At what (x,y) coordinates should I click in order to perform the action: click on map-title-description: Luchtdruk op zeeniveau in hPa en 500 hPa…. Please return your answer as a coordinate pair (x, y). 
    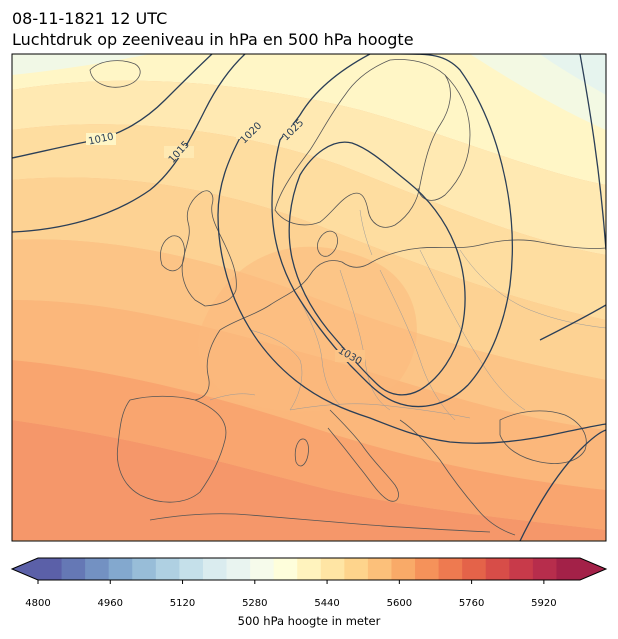
    Looking at the image, I should click on (213, 39).